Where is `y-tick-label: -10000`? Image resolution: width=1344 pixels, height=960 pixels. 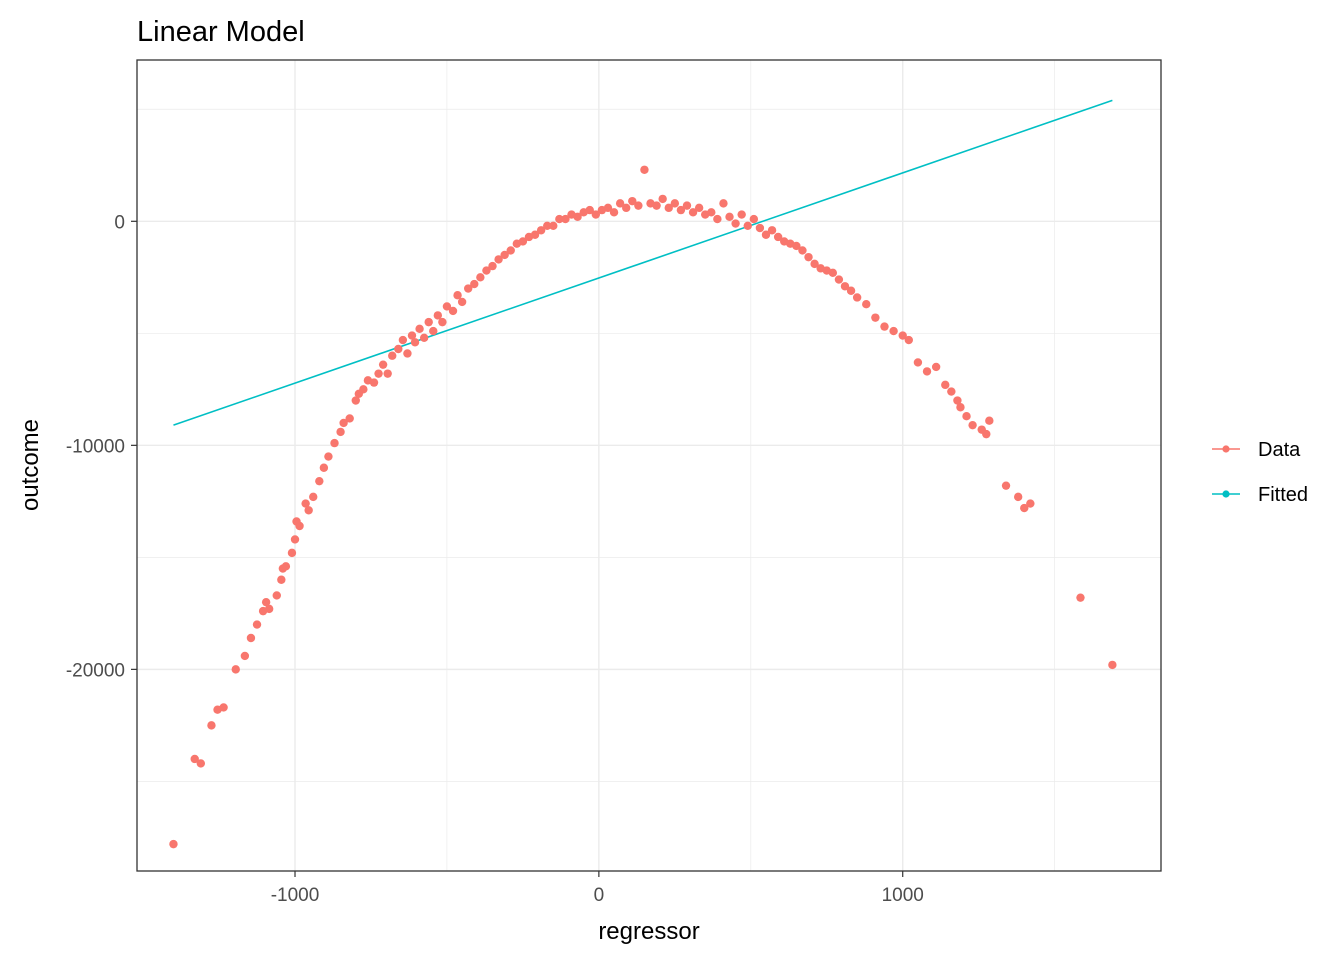
y-tick-label: -10000 is located at coordinates (95, 446).